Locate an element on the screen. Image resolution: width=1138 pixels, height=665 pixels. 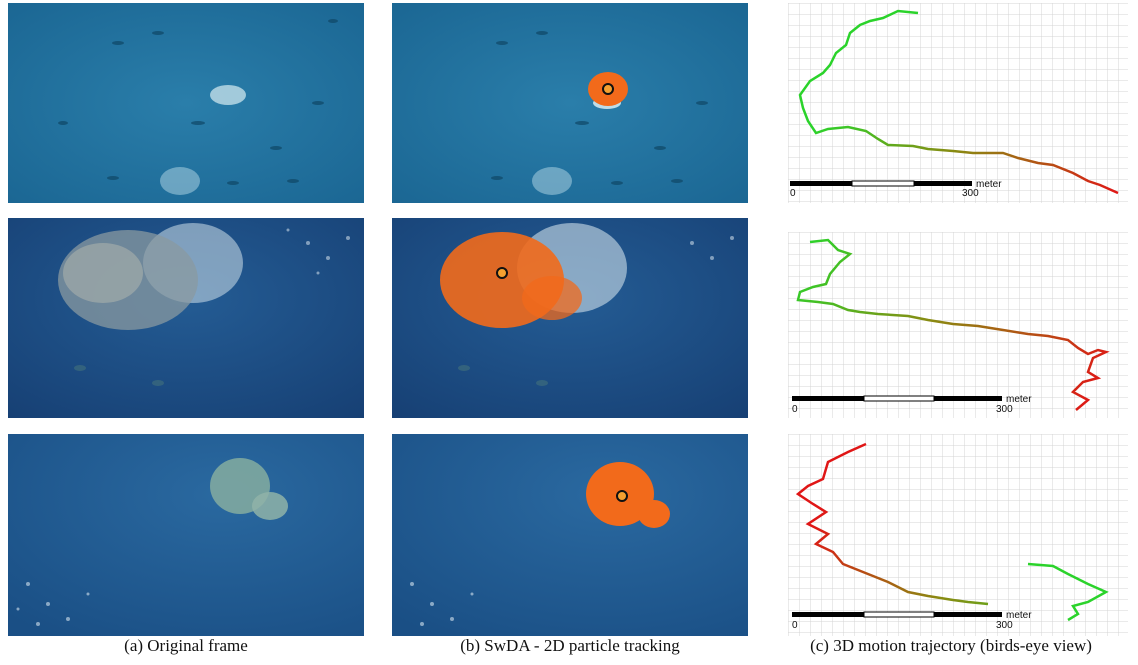
row1-trajectory: 0 300 meter is located at coordinates (958, 103).